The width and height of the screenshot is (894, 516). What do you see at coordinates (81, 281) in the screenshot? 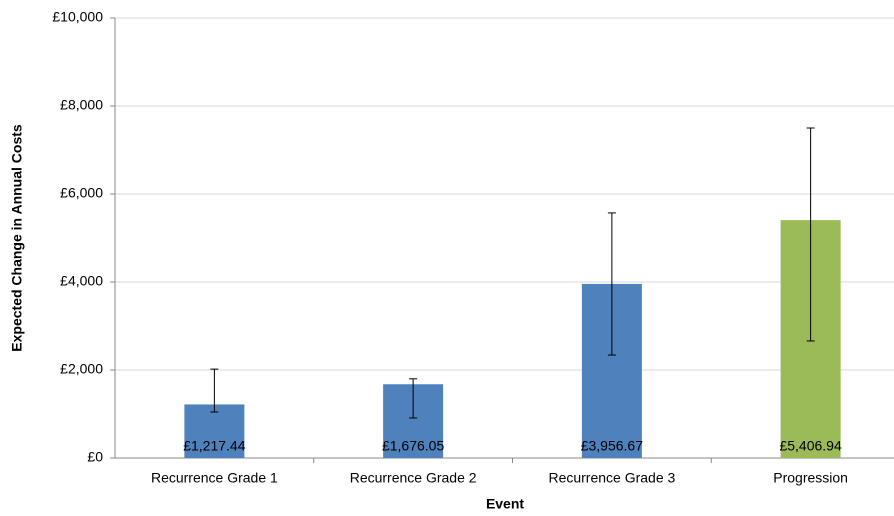
I see `y-tick-label: £4,000` at bounding box center [81, 281].